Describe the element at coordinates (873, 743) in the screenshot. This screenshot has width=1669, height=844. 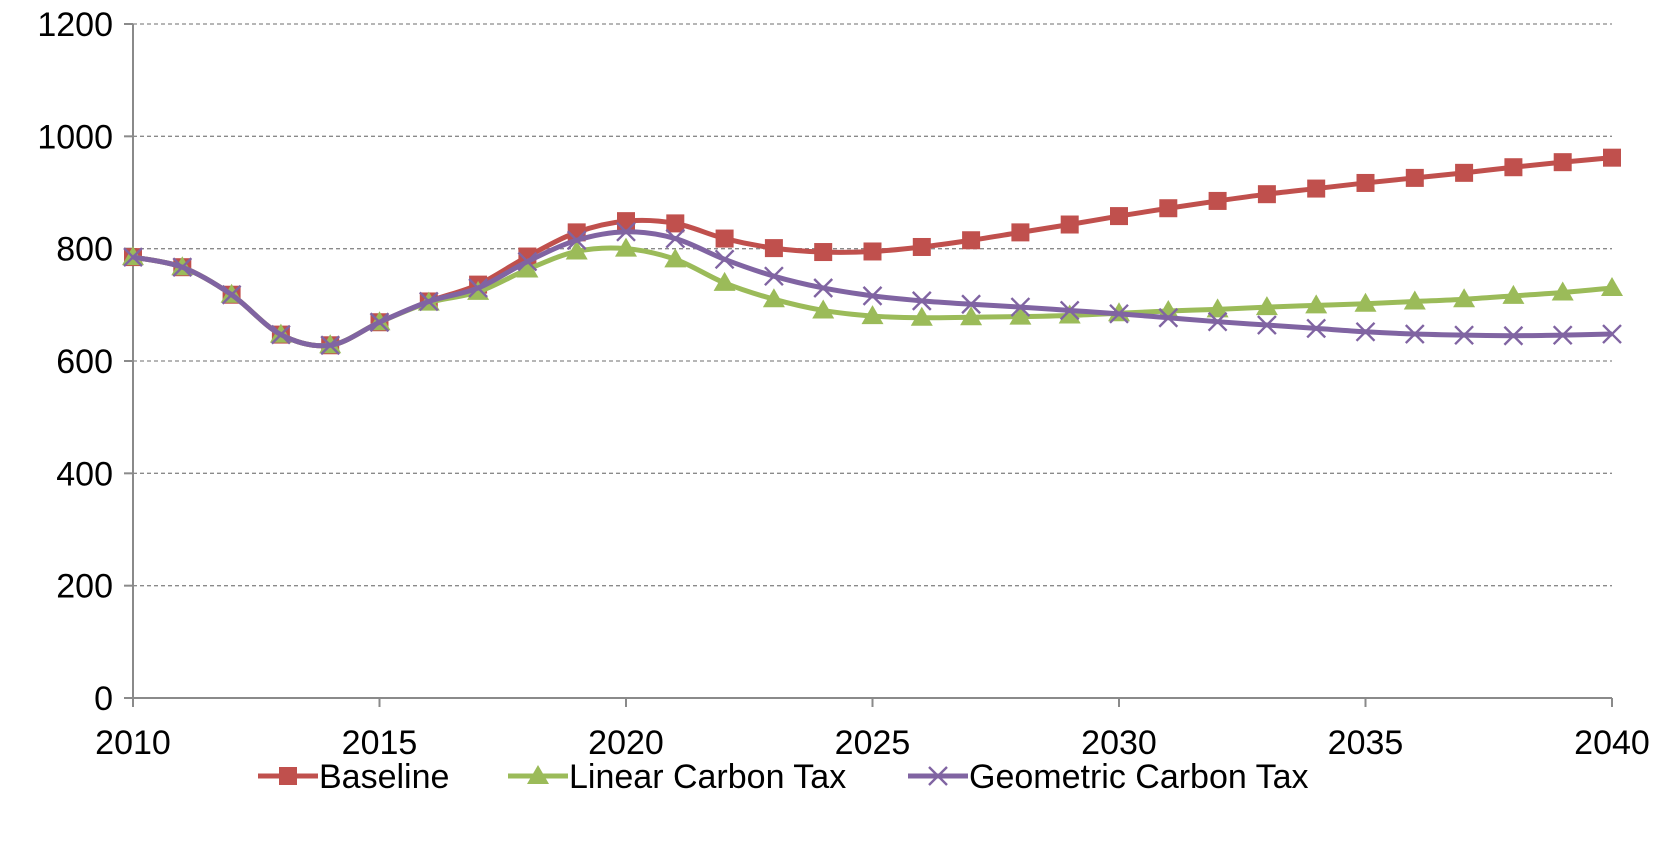
I see `x-tick-label: 2025` at that location.